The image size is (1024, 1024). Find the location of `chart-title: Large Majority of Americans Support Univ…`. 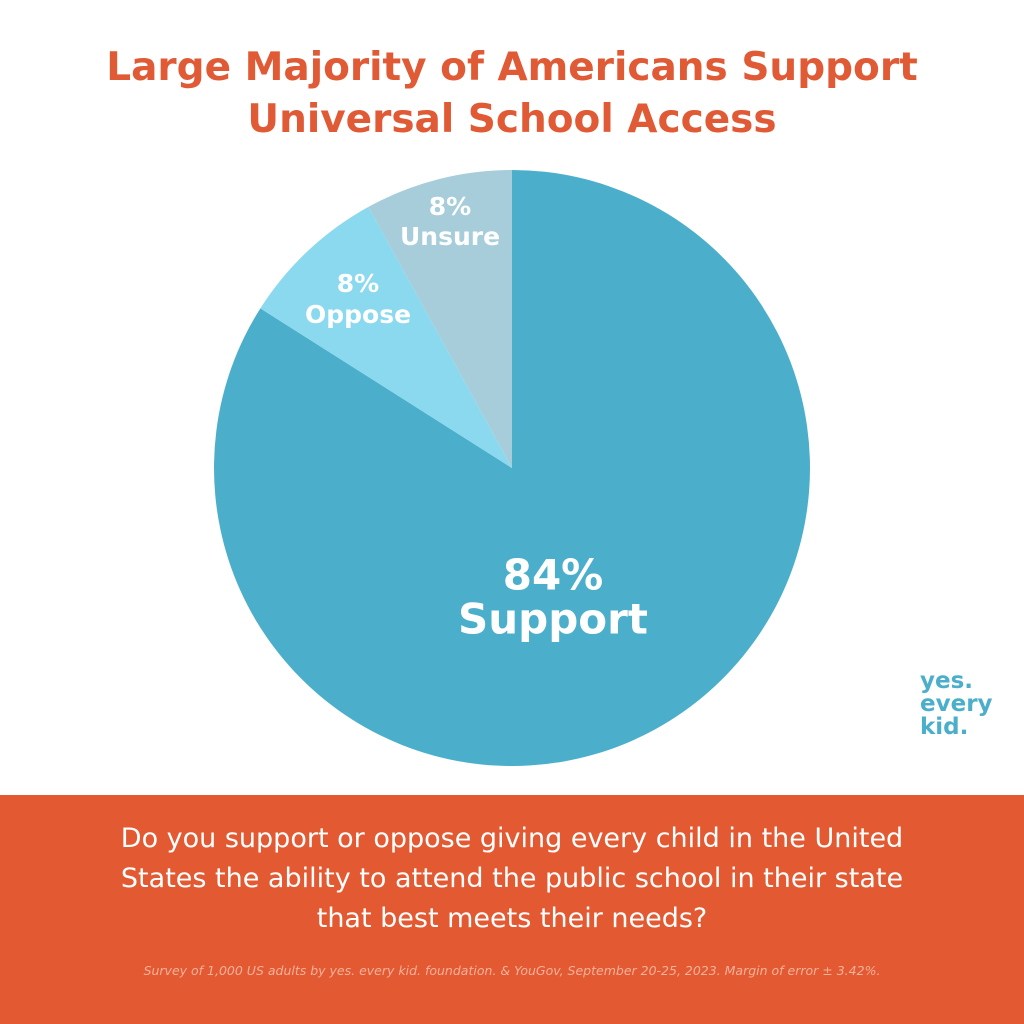

chart-title: Large Majority of Americans Support Univ… is located at coordinates (512, 93).